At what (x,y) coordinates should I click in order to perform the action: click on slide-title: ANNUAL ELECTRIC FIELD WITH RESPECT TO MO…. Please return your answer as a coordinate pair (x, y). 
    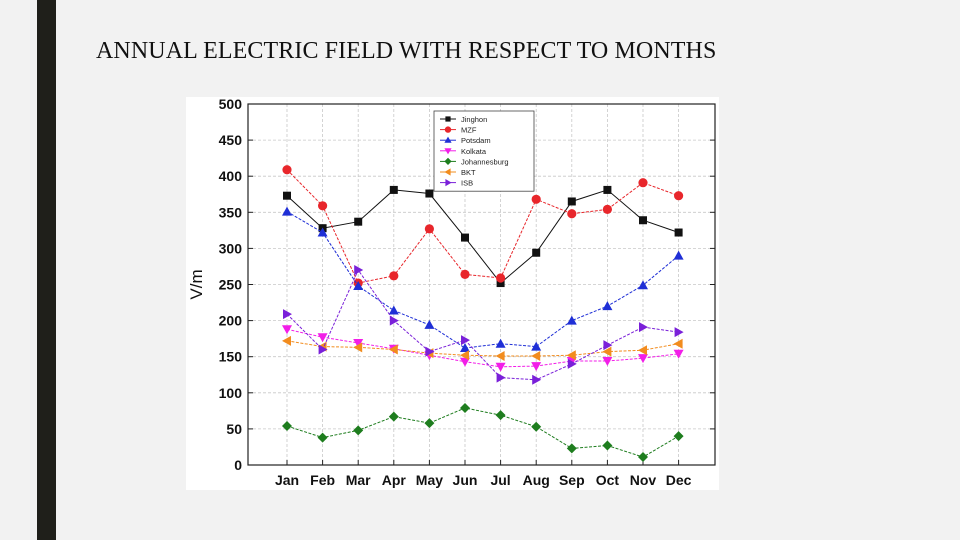
    Looking at the image, I should click on (406, 51).